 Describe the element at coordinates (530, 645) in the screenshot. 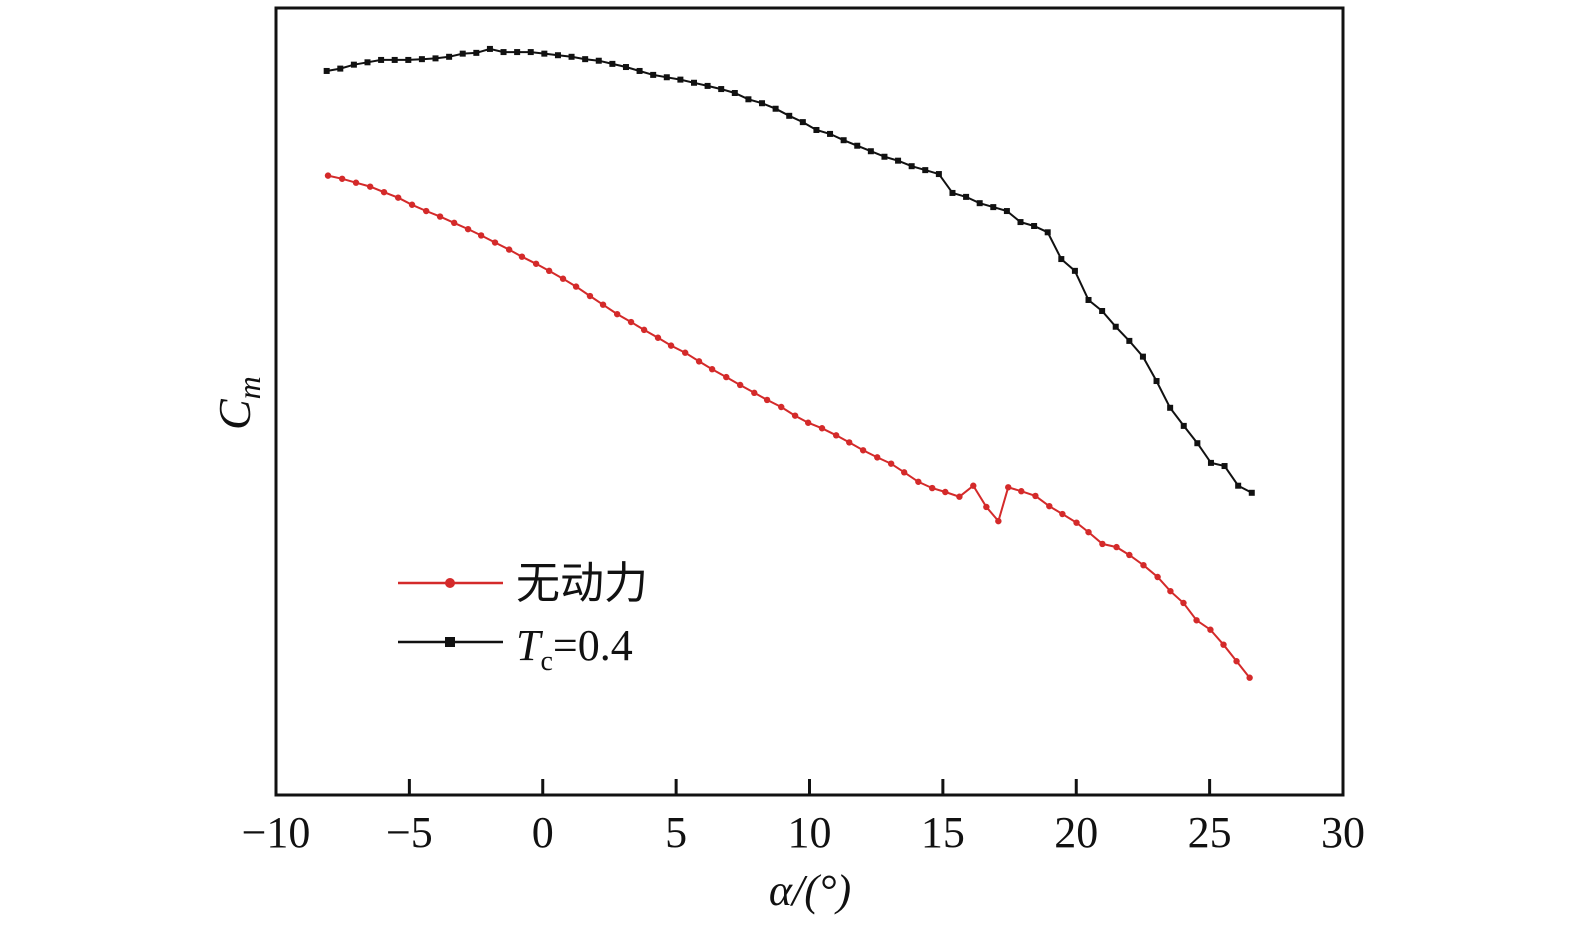

I see `legend-label-tc-main: T` at that location.